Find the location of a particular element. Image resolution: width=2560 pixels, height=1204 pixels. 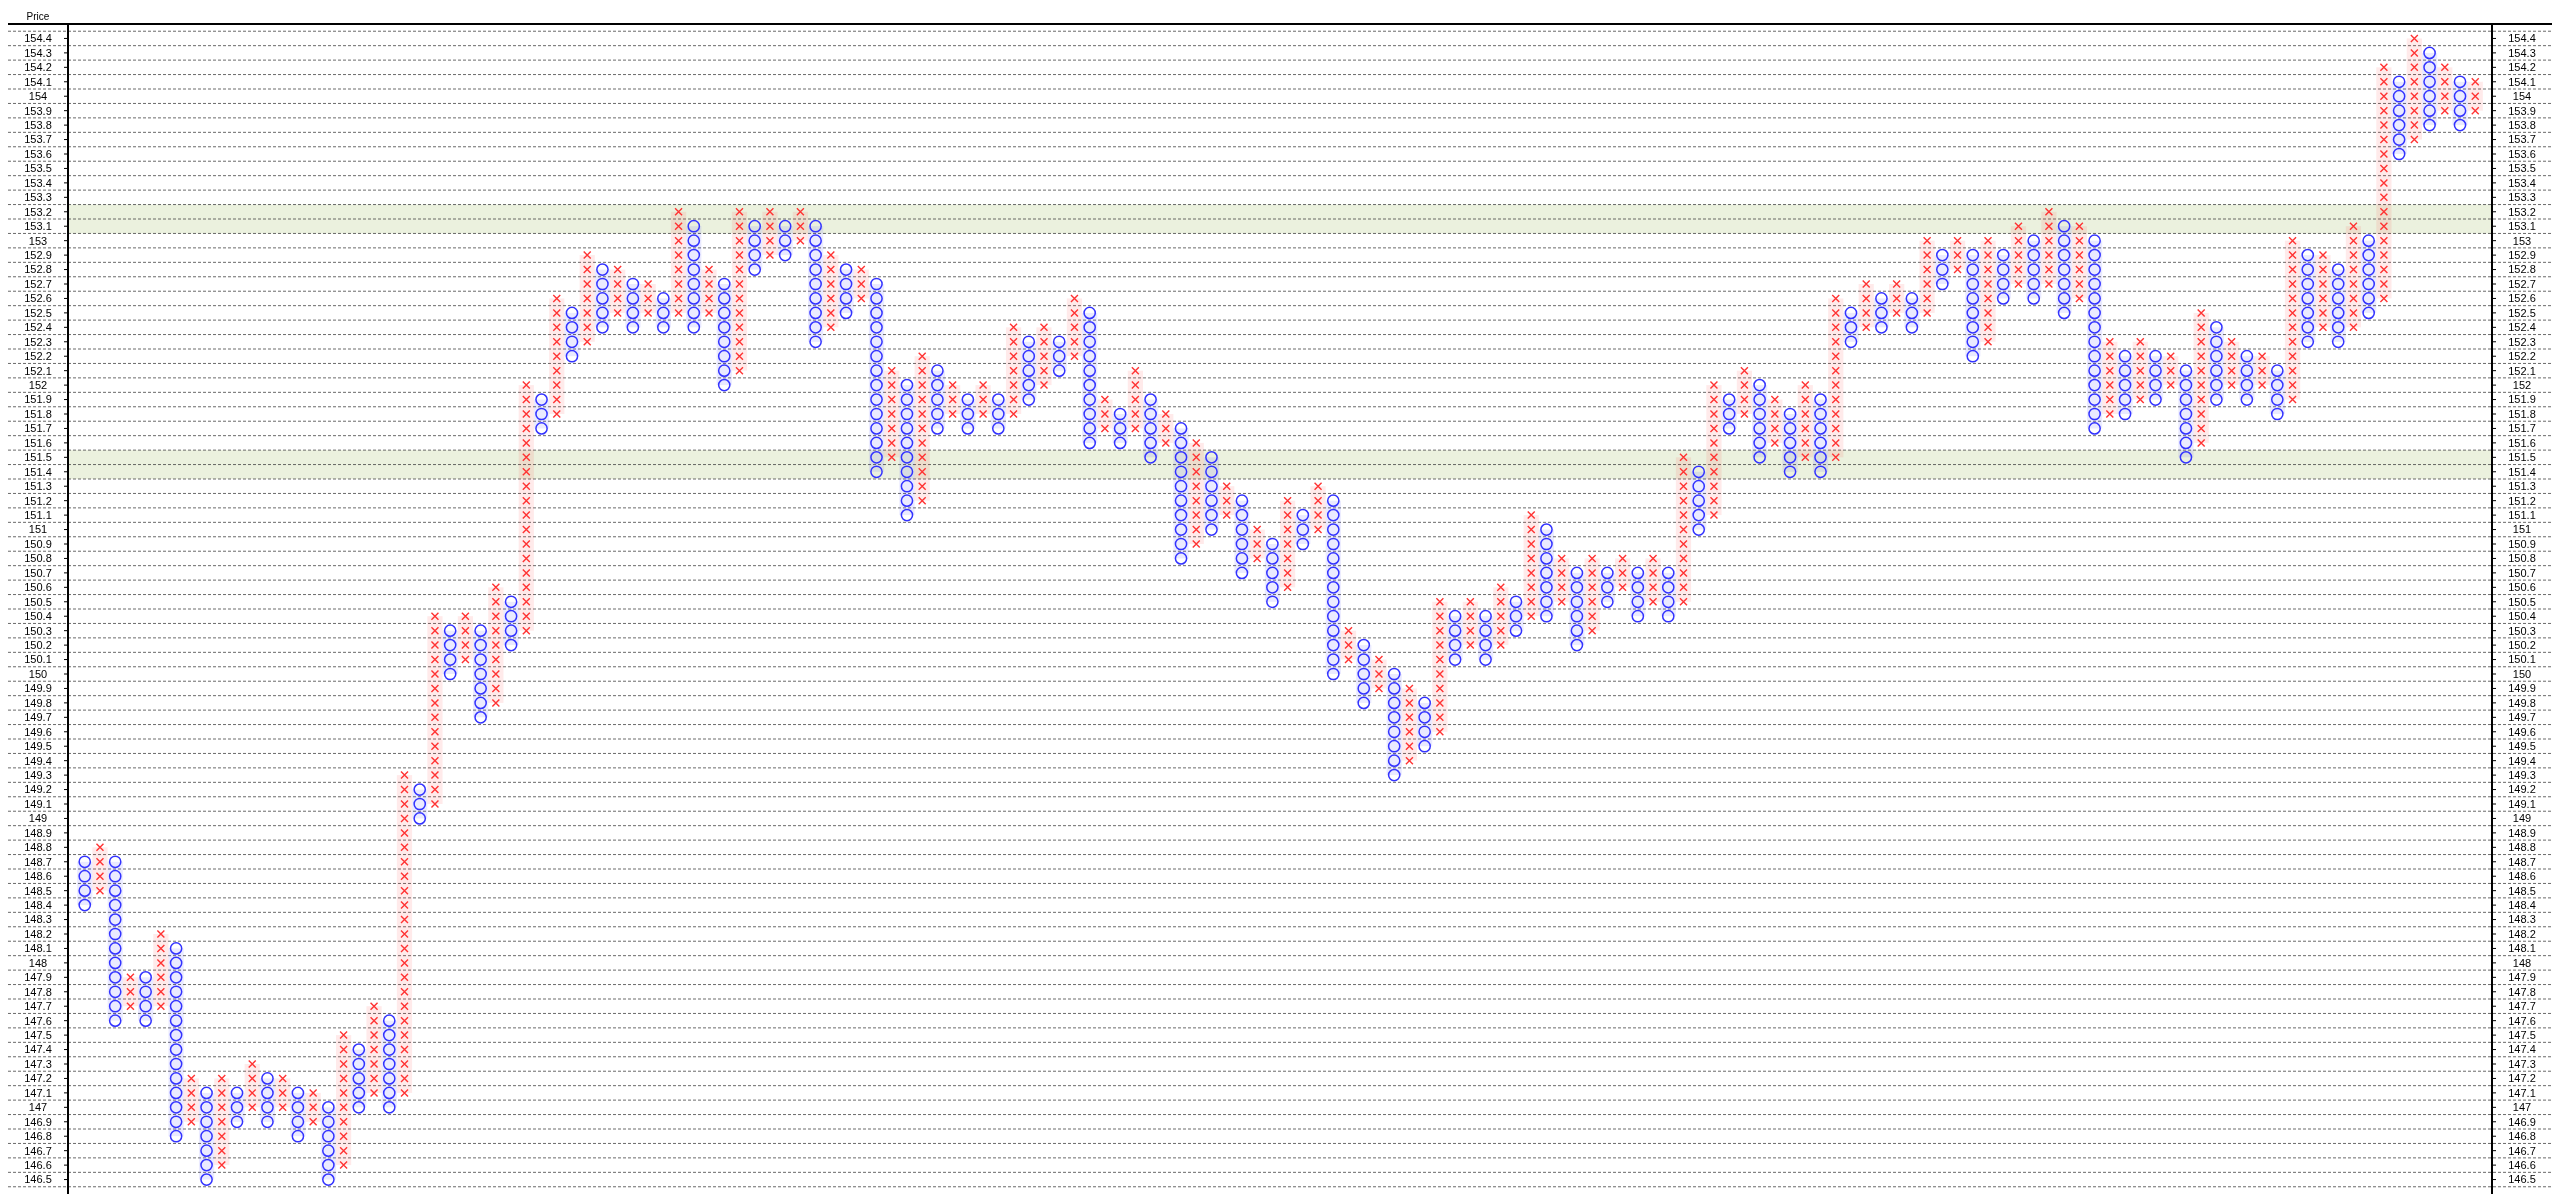

y-tick-label: 146.8 is located at coordinates (38, 1136).